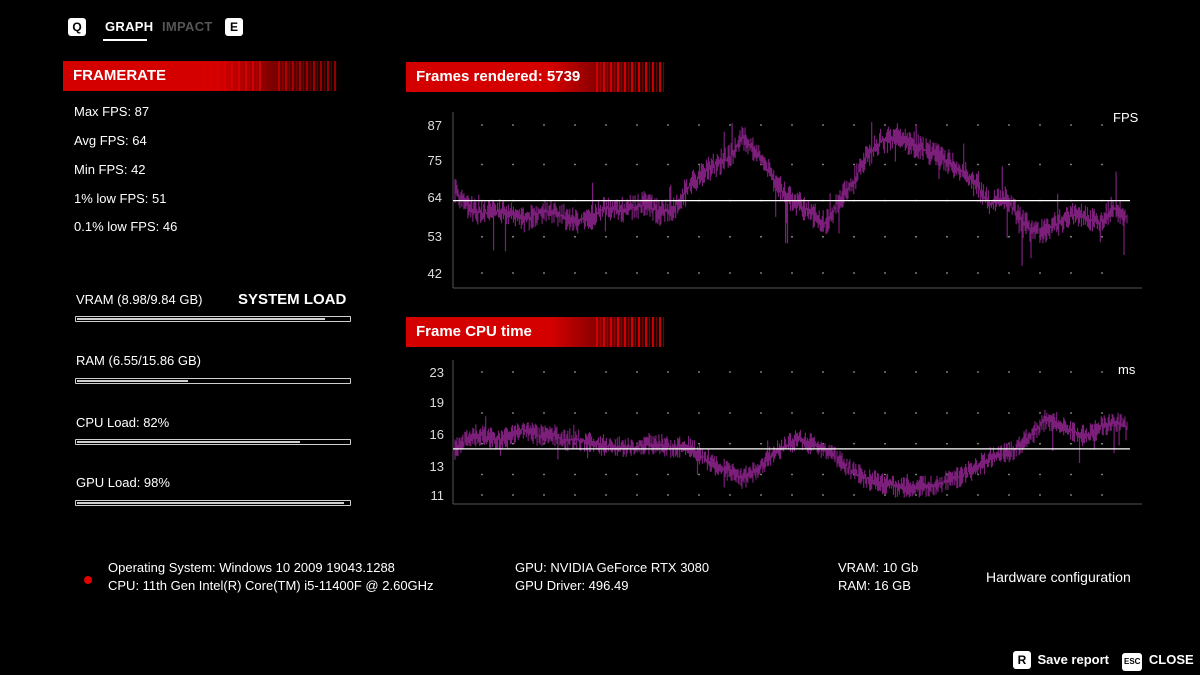 Image resolution: width=1200 pixels, height=675 pixels. Describe the element at coordinates (125, 40) in the screenshot. I see `active-tab-underline` at that location.